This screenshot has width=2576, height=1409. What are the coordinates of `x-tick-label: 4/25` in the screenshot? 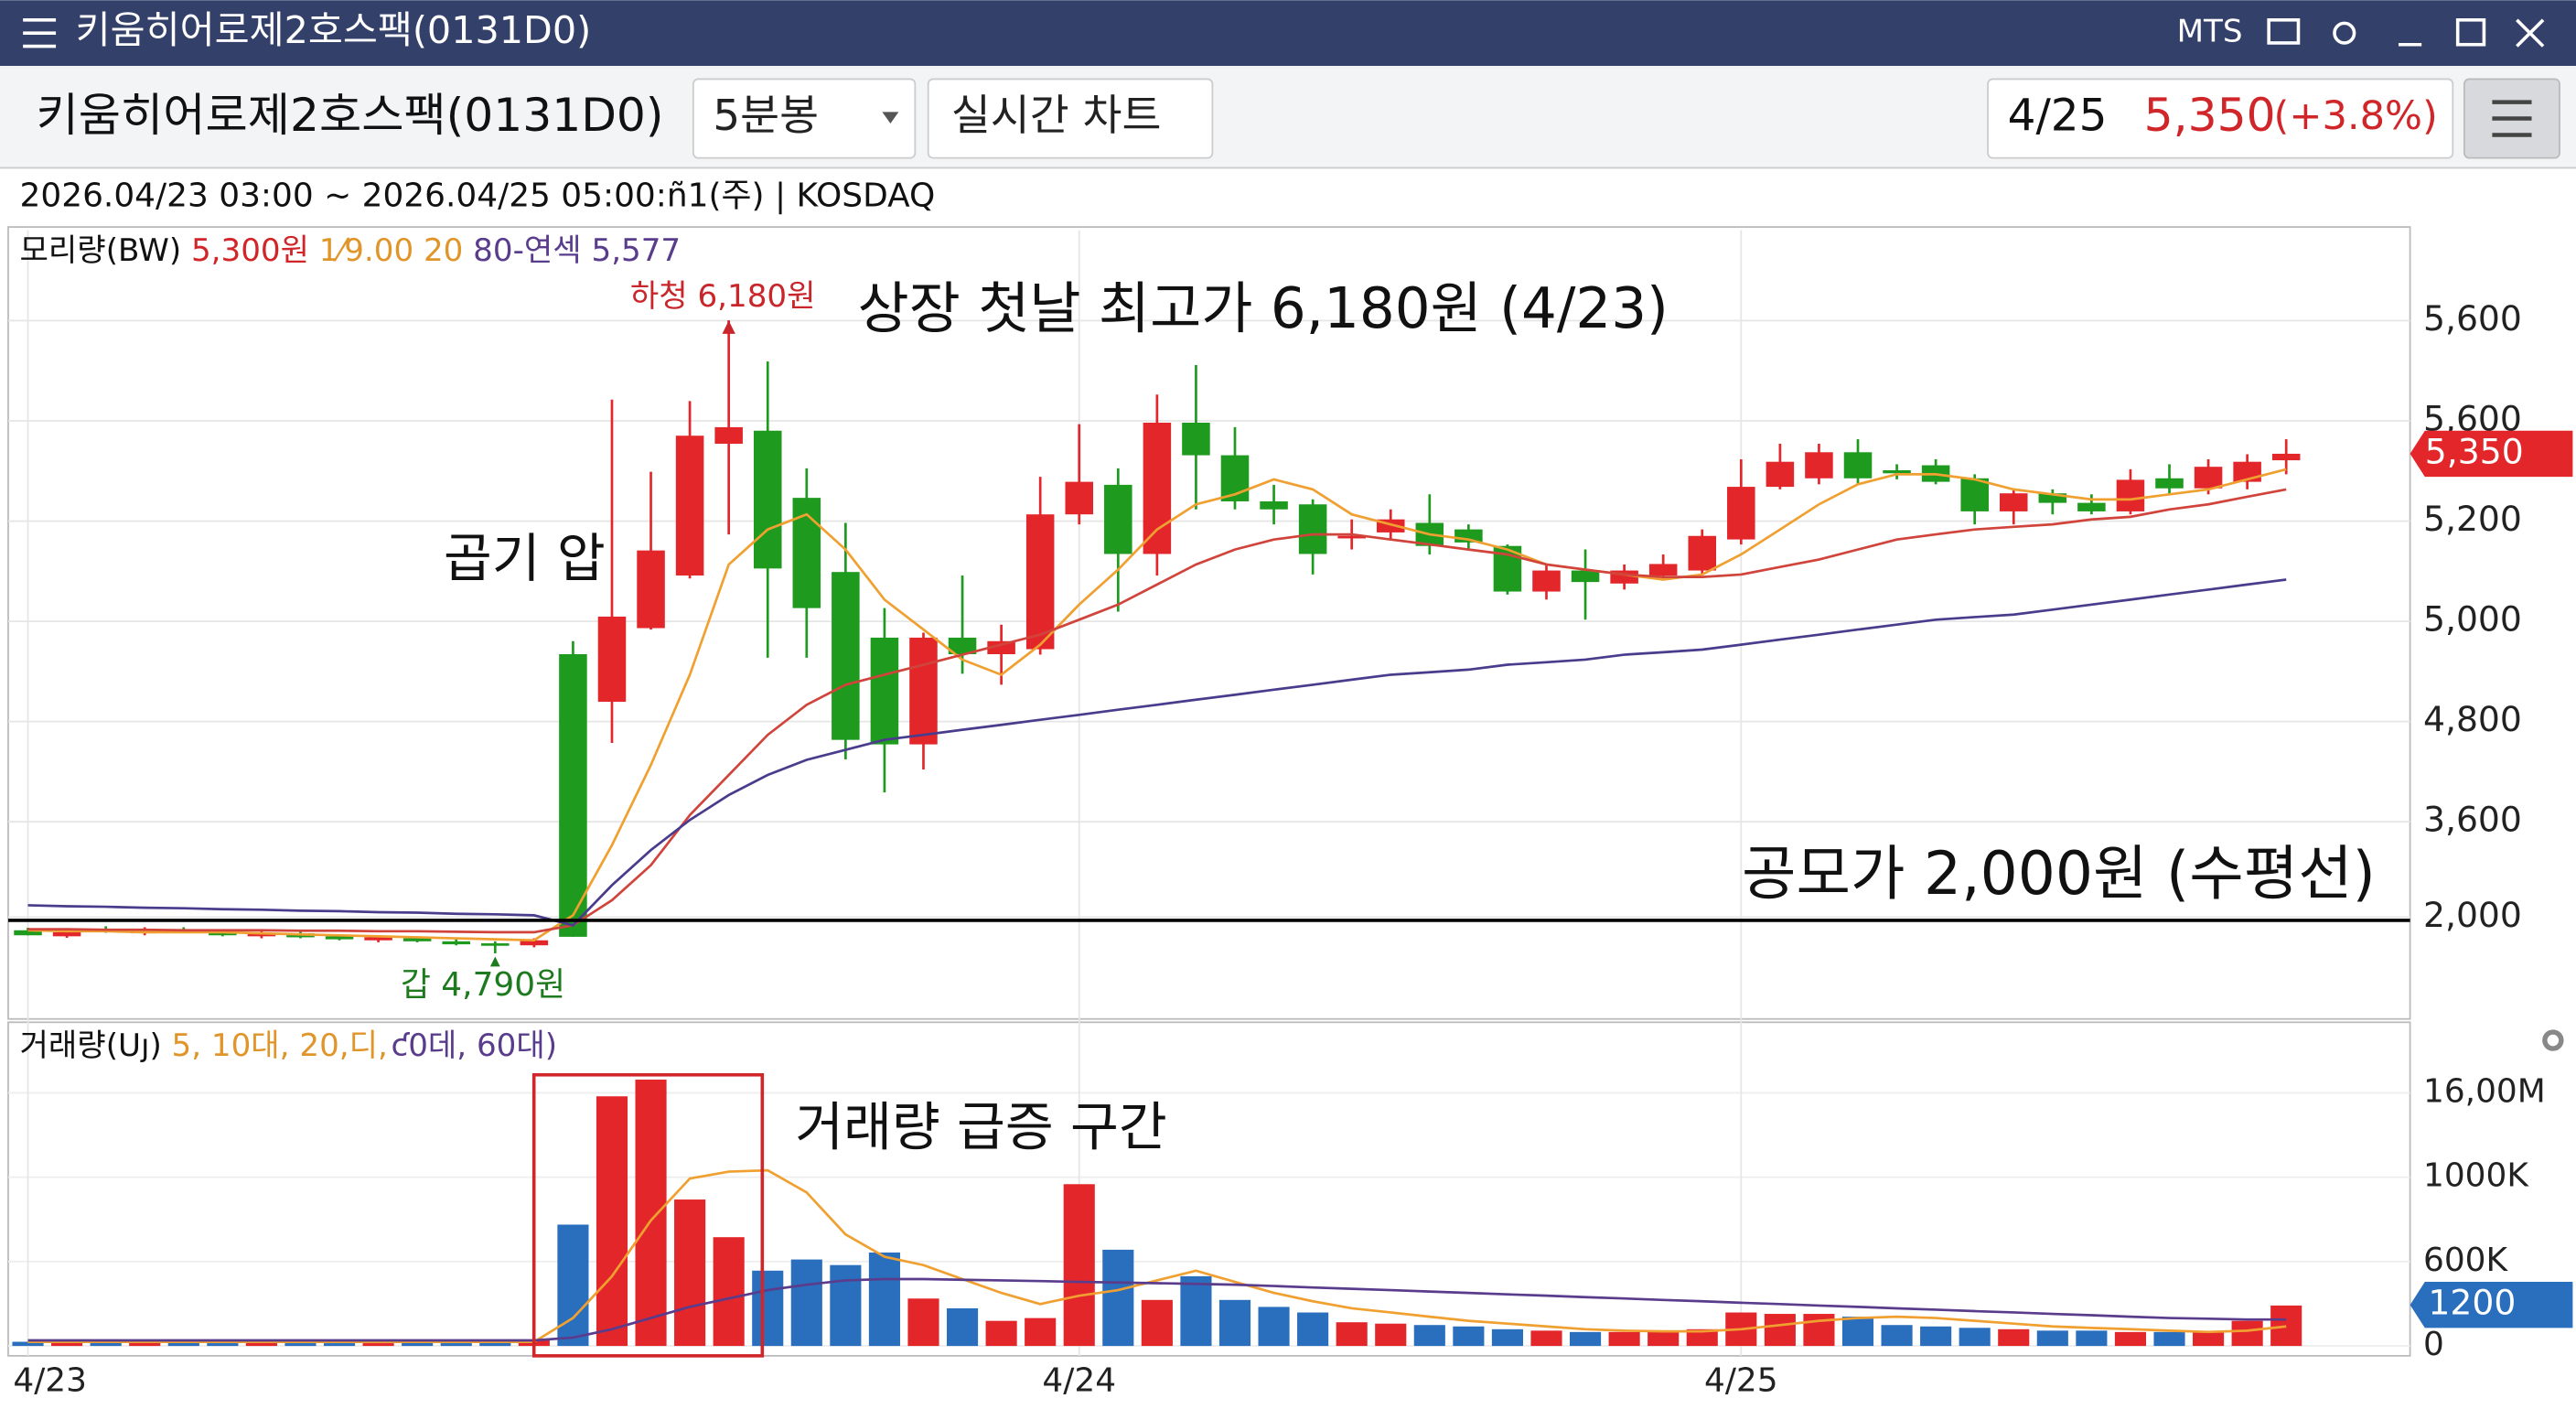 It's located at (1741, 1381).